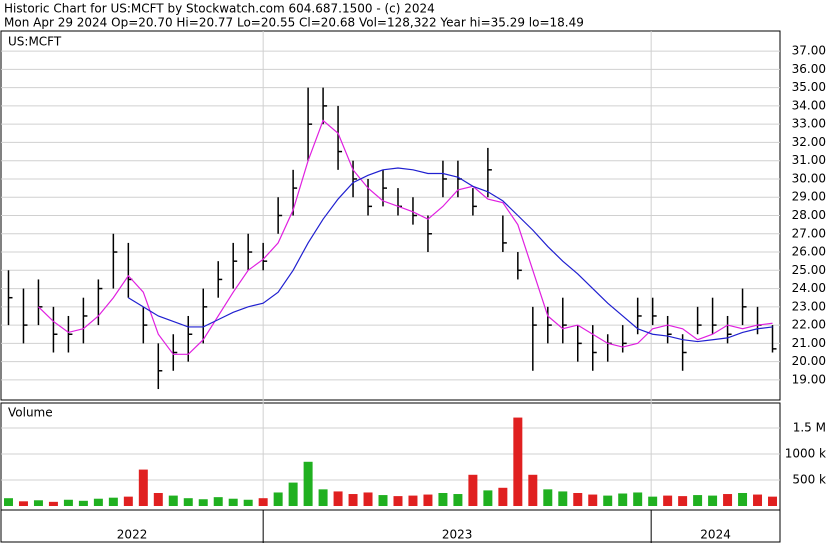  What do you see at coordinates (809, 270) in the screenshot?
I see `y-tick-label: 25.00` at bounding box center [809, 270].